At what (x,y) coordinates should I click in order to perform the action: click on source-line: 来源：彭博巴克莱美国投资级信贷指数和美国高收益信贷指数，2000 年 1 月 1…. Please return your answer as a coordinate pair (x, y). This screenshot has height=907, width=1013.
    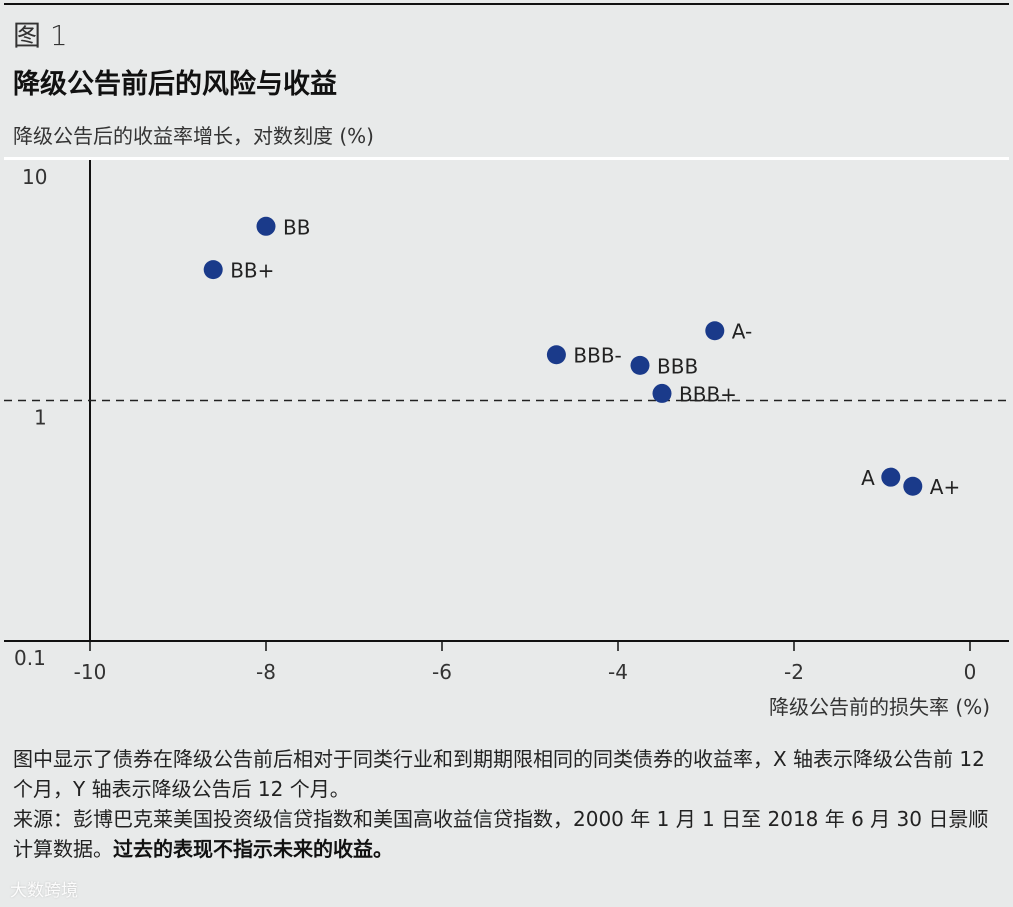
    Looking at the image, I should click on (508, 834).